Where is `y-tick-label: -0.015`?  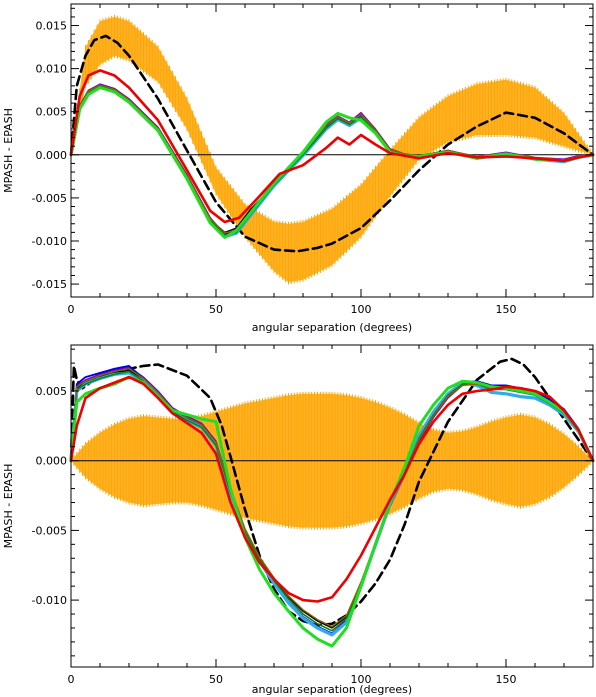
y-tick-label: -0.015 is located at coordinates (49, 284).